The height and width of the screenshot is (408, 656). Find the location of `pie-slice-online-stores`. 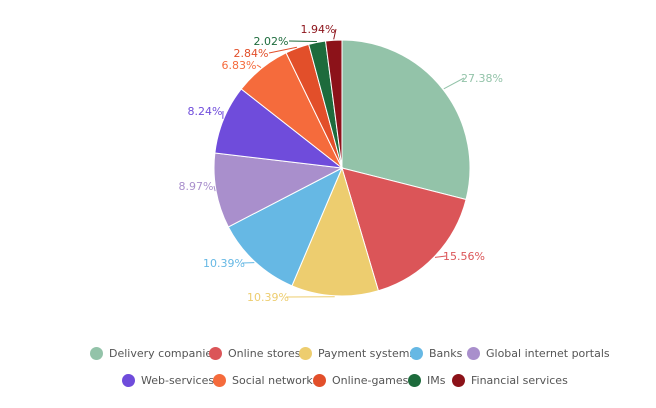

pie-slice-online-stores is located at coordinates (404, 229).